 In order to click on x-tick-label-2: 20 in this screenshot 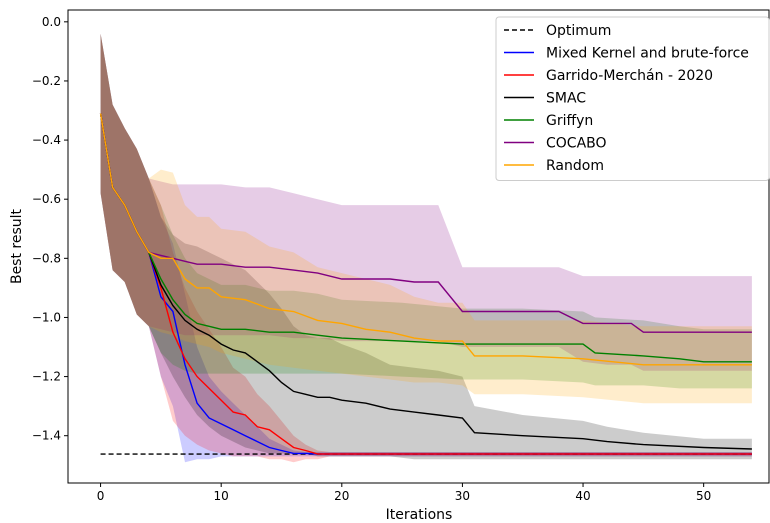, I will do `click(341, 496)`.